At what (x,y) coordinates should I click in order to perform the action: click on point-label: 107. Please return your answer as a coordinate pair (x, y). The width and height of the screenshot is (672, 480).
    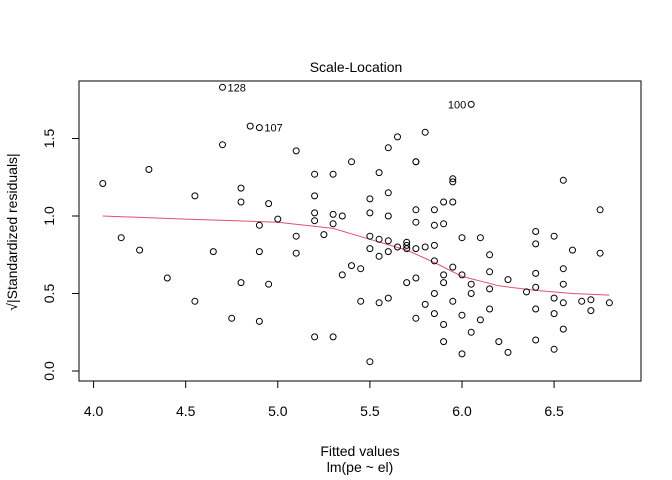
    Looking at the image, I should click on (273, 129).